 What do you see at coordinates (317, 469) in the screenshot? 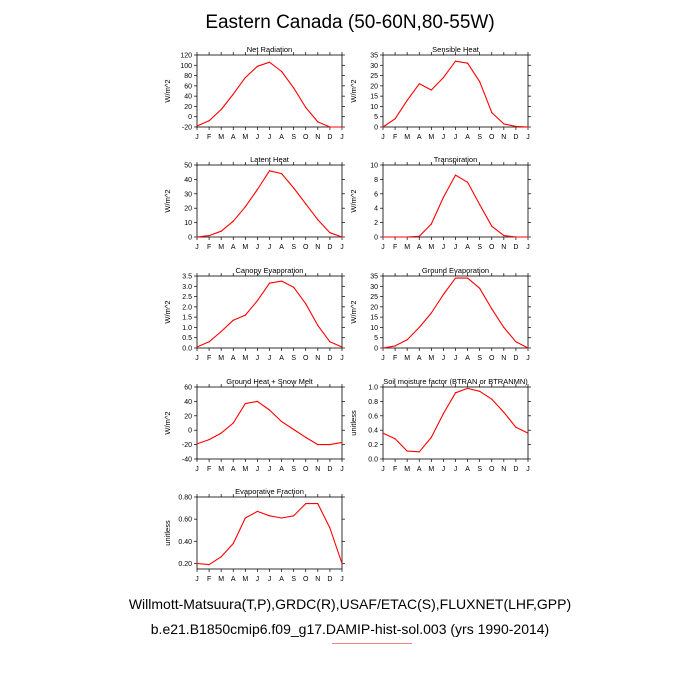
I see `x-tick-label: N` at bounding box center [317, 469].